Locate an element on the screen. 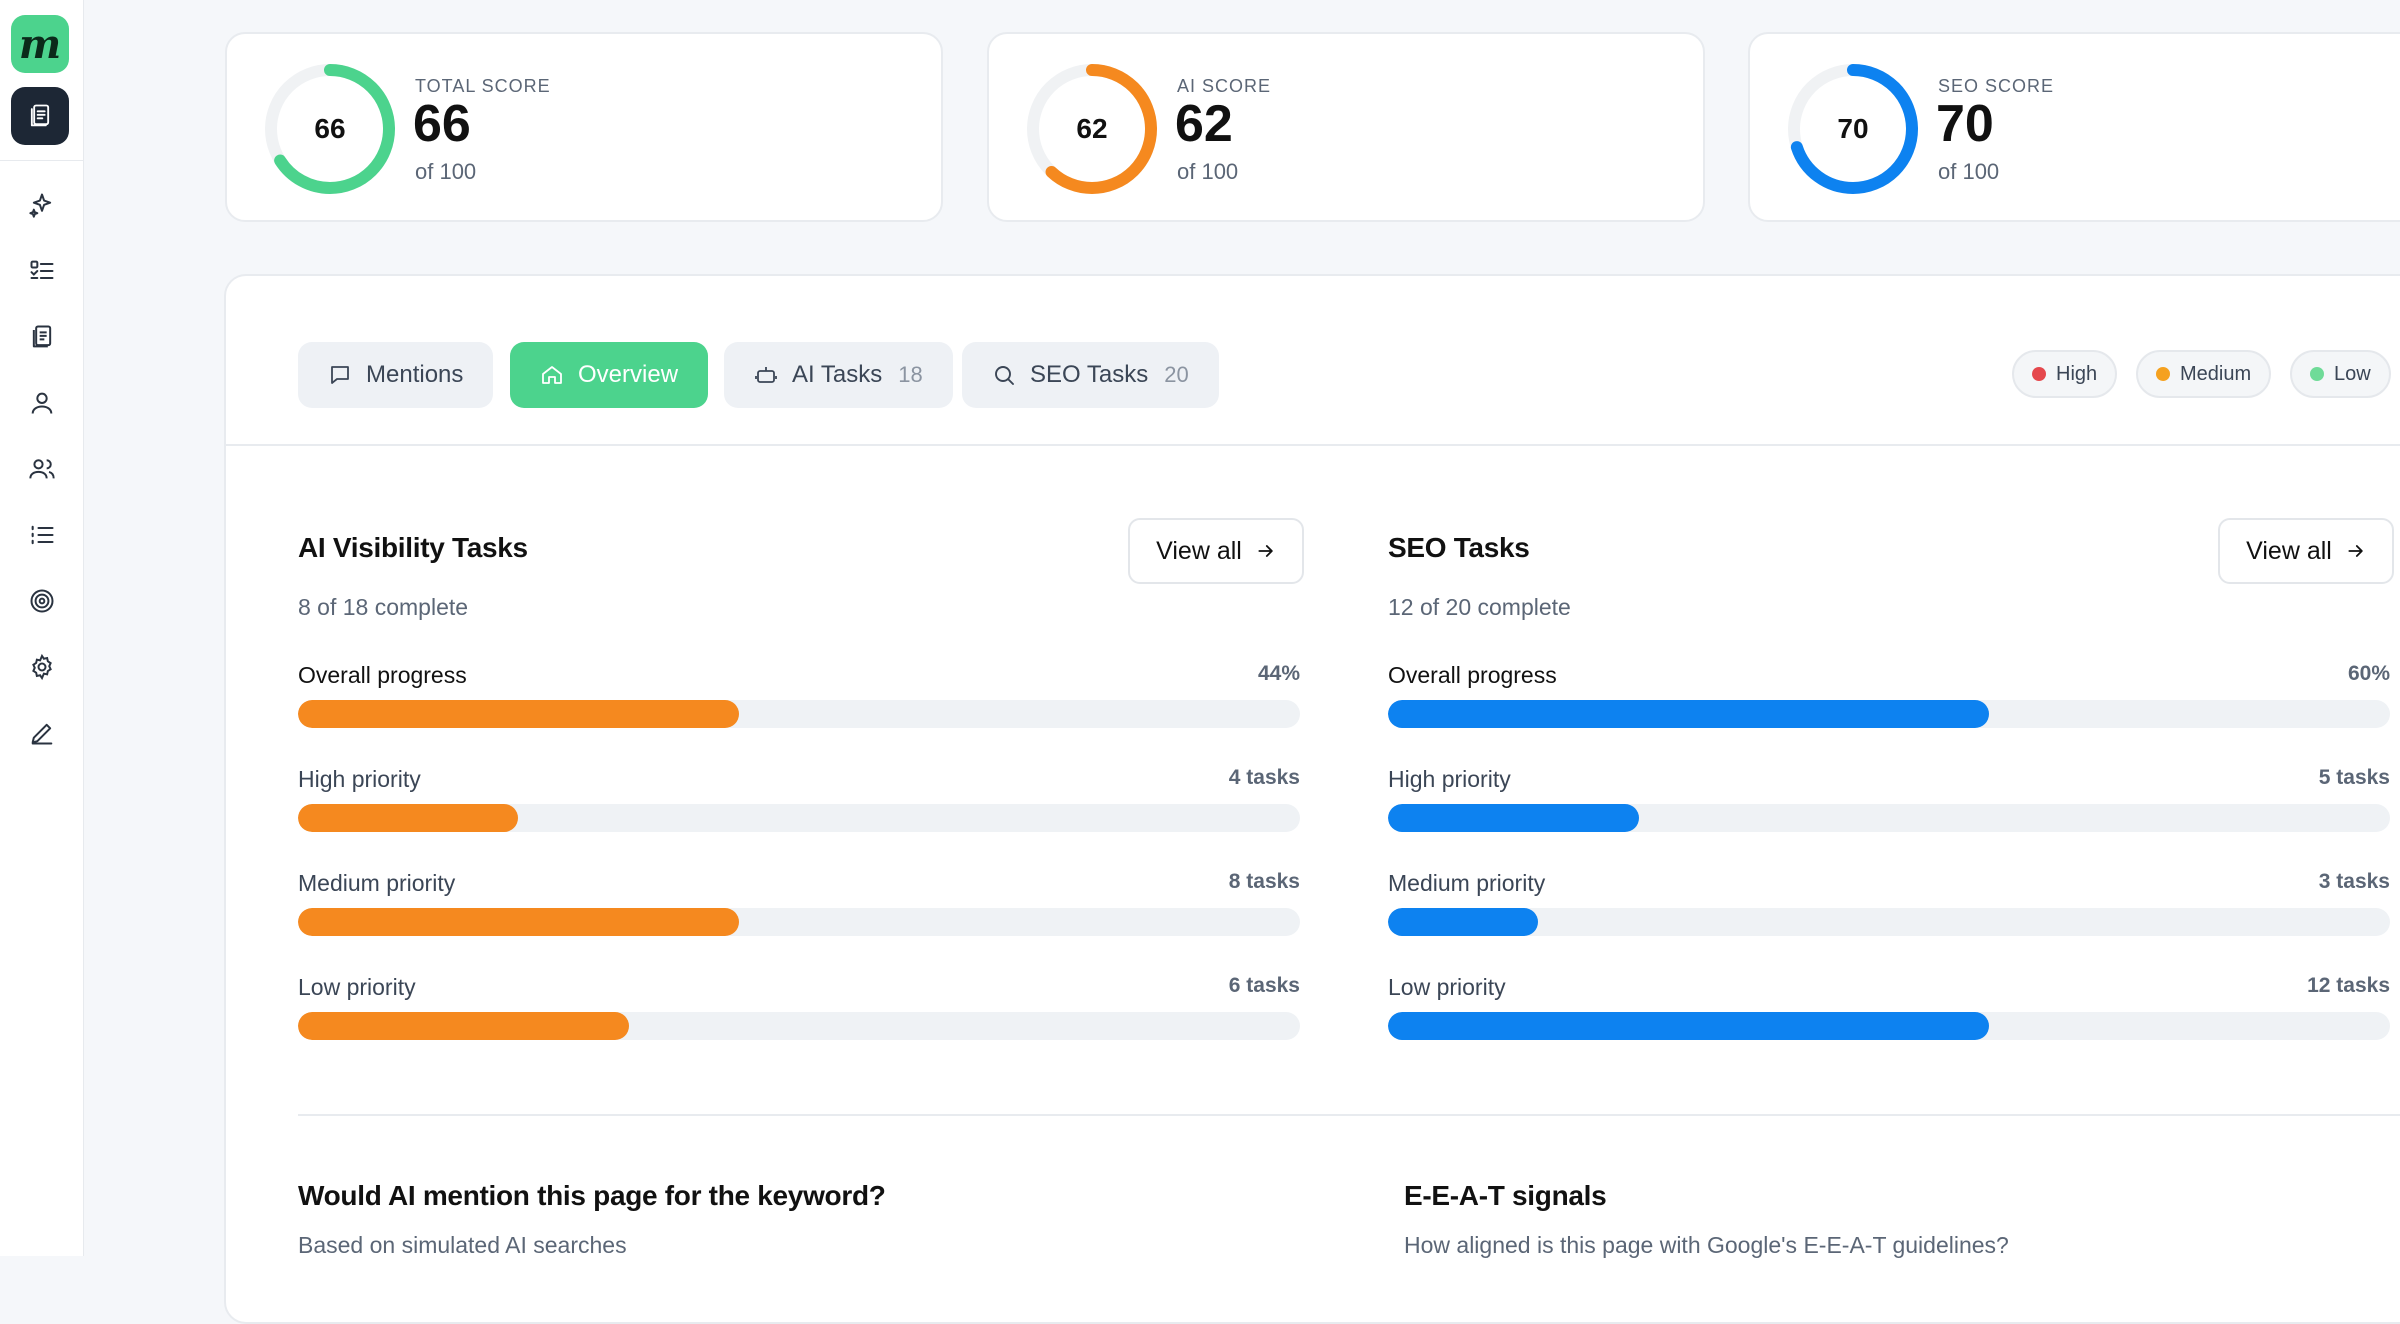 The height and width of the screenshot is (1324, 2400). robot-icon is located at coordinates (766, 375).